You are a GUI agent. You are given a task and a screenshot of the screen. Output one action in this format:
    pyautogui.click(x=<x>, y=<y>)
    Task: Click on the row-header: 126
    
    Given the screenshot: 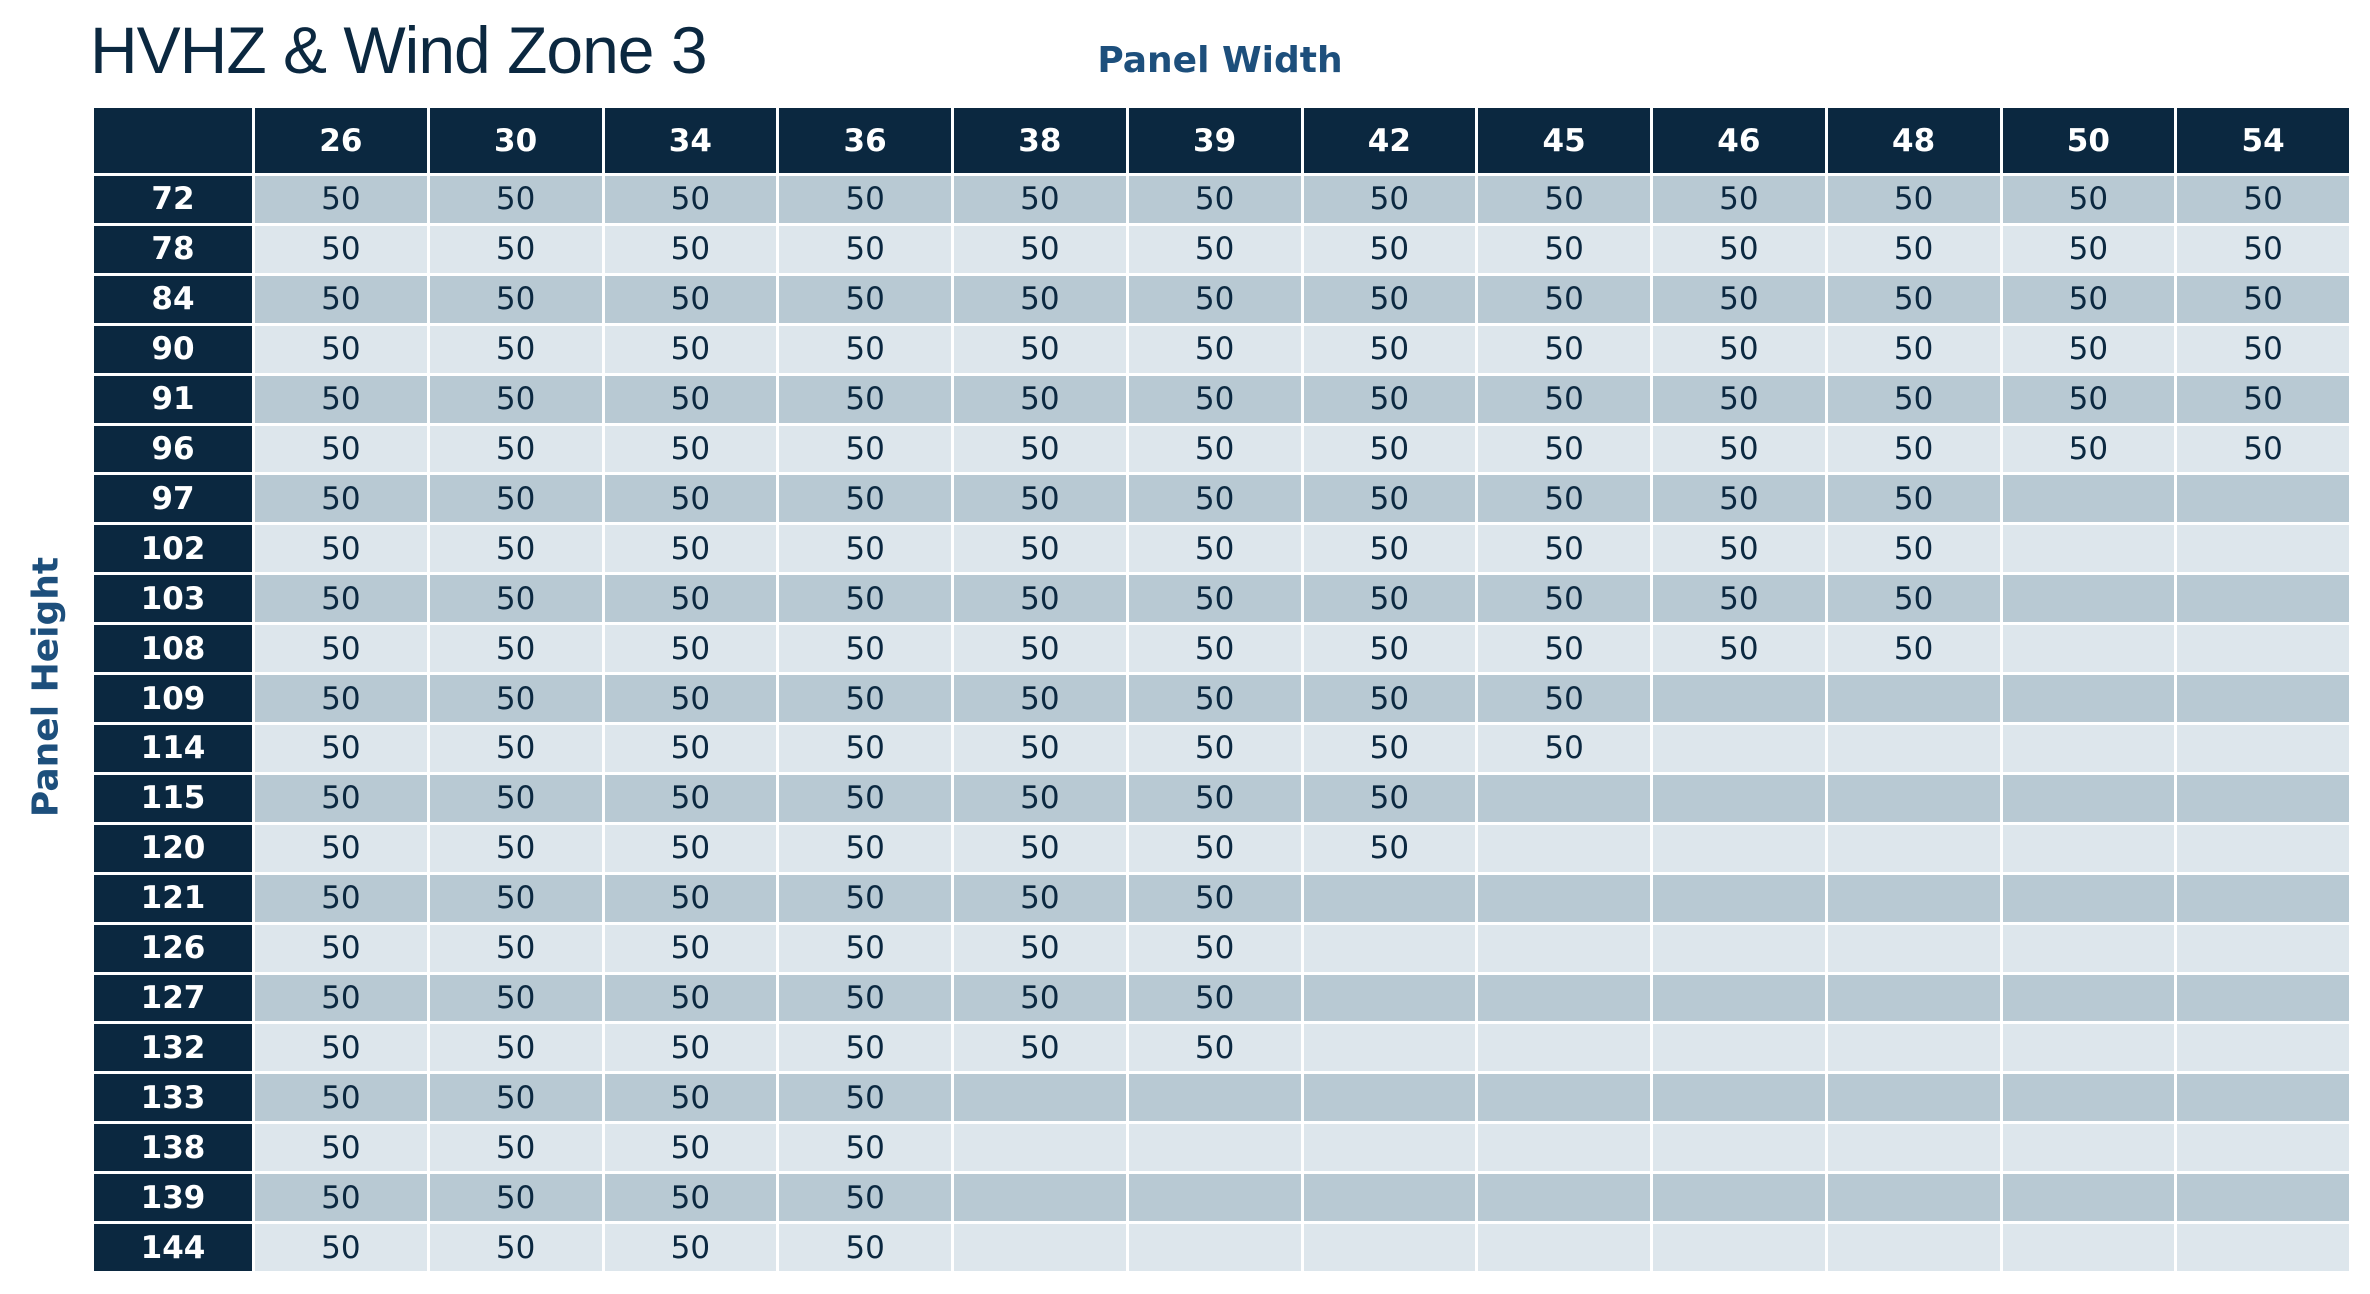 What is the action you would take?
    pyautogui.click(x=173, y=948)
    